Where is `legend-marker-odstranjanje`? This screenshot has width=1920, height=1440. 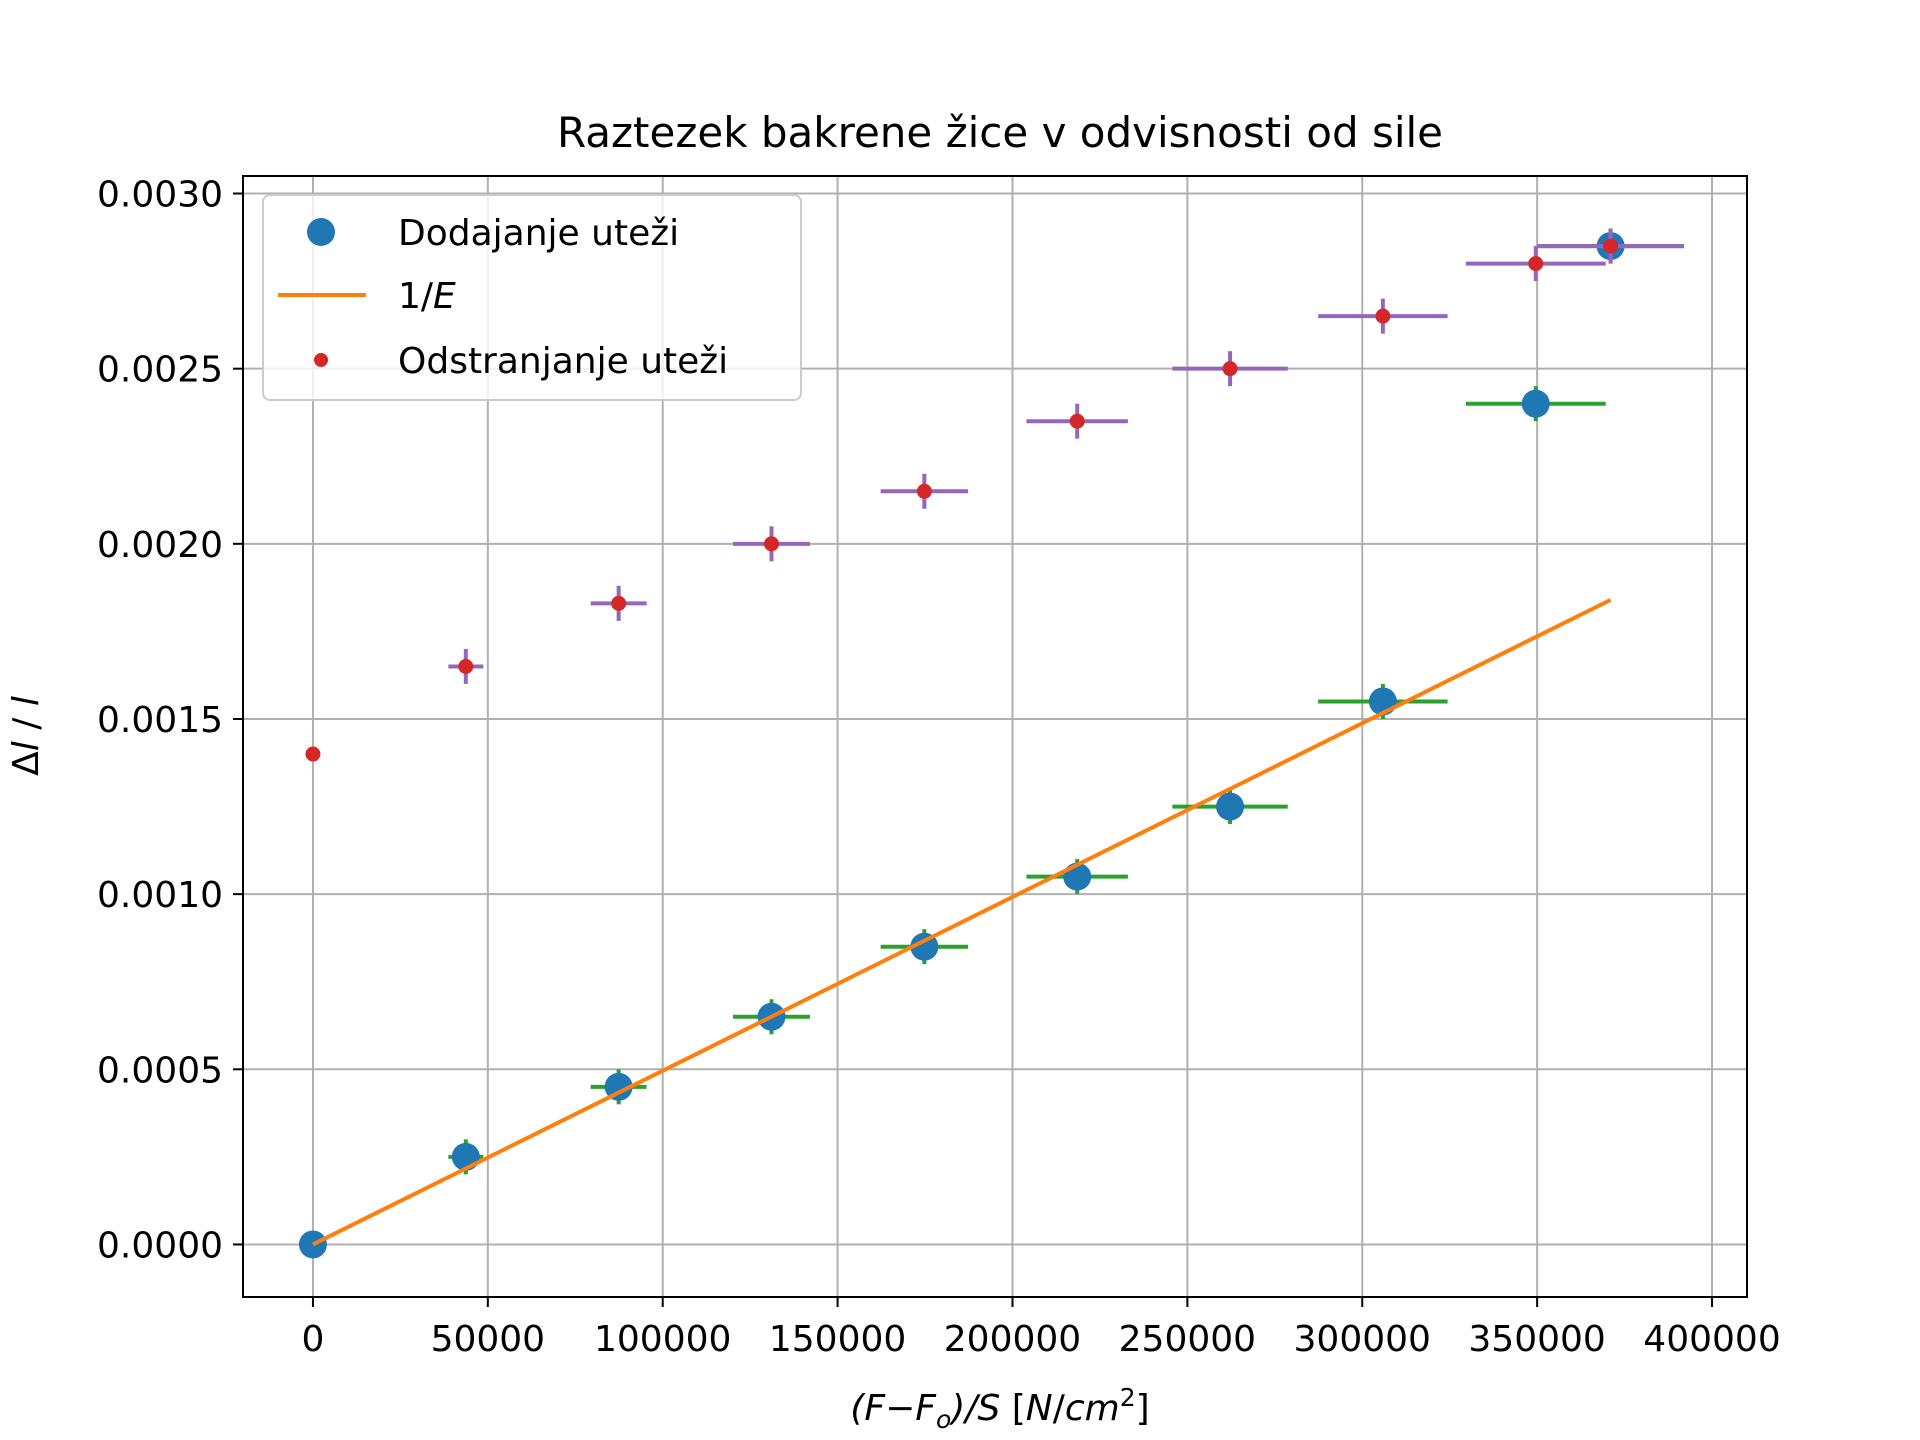
legend-marker-odstranjanje is located at coordinates (321, 360).